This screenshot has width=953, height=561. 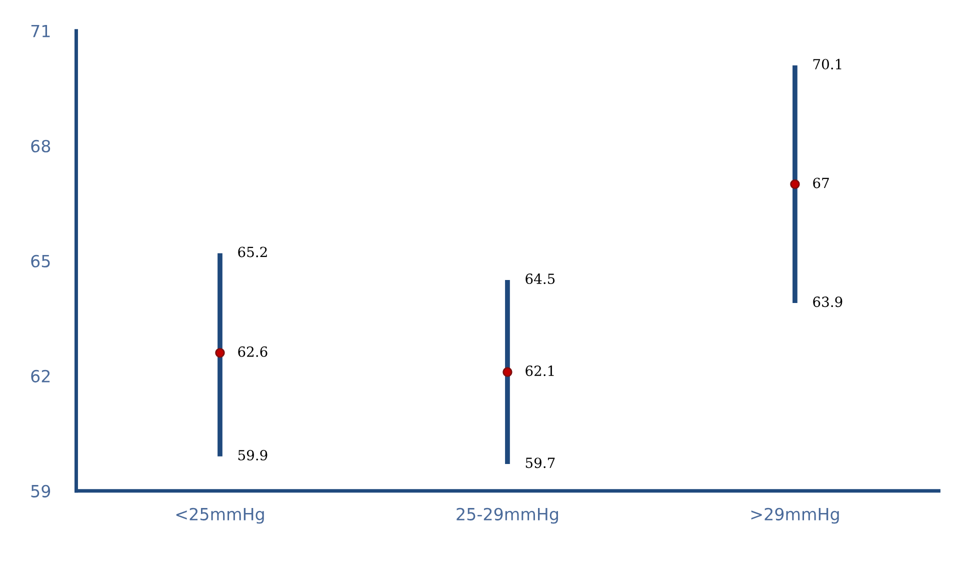 What do you see at coordinates (252, 252) in the screenshot?
I see `annotation: 65.2` at bounding box center [252, 252].